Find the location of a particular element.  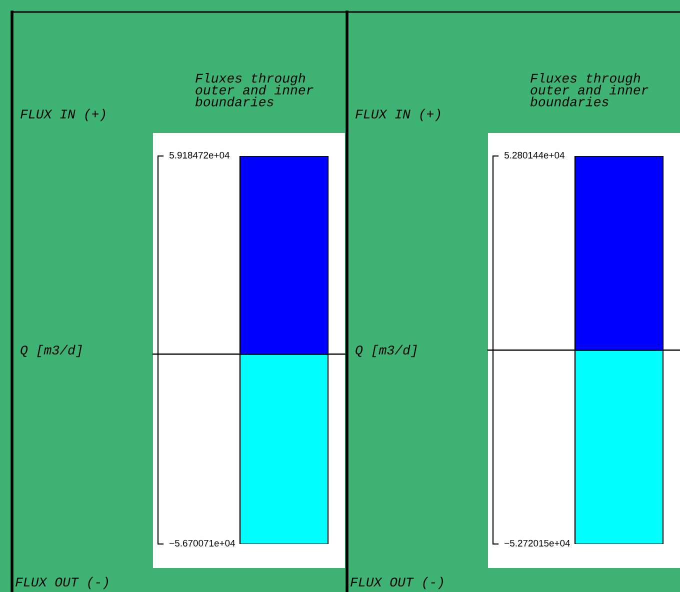

y-tick-label: −5.670071e+04 is located at coordinates (203, 543).